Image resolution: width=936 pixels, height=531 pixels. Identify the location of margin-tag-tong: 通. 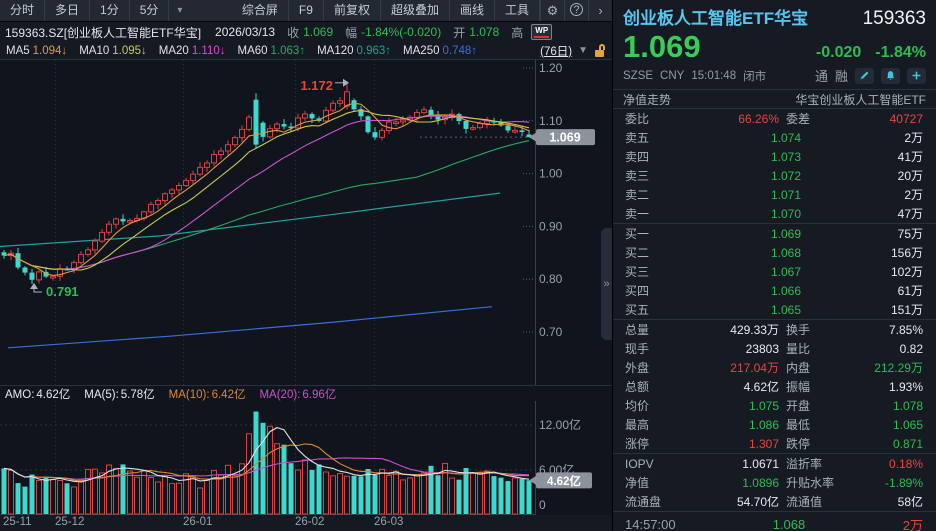
(821, 76).